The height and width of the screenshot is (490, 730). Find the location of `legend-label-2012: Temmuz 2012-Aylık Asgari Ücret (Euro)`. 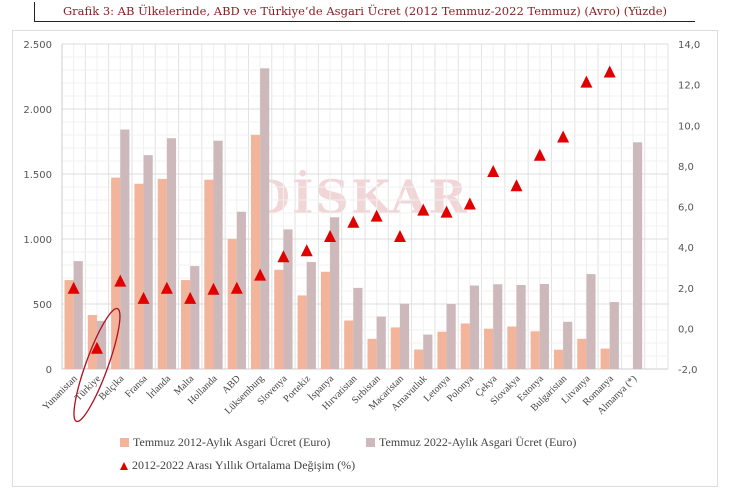

legend-label-2012: Temmuz 2012-Aylık Asgari Ücret (Euro) is located at coordinates (232, 442).